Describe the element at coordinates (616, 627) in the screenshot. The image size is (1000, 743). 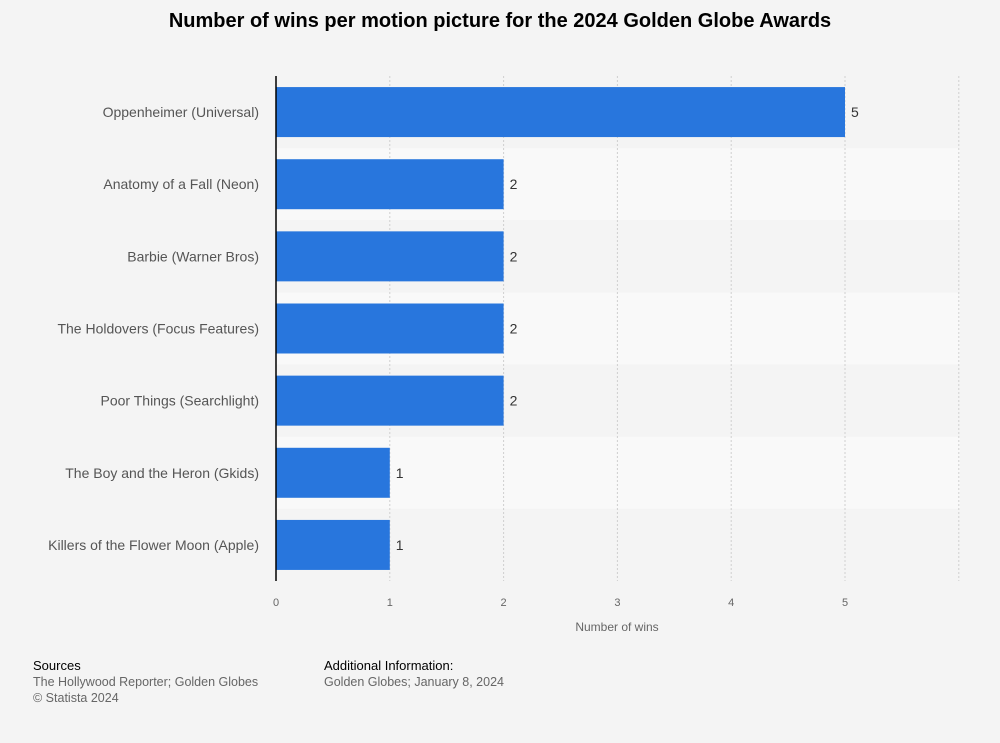
I see `x-axis-title: Number of wins` at that location.